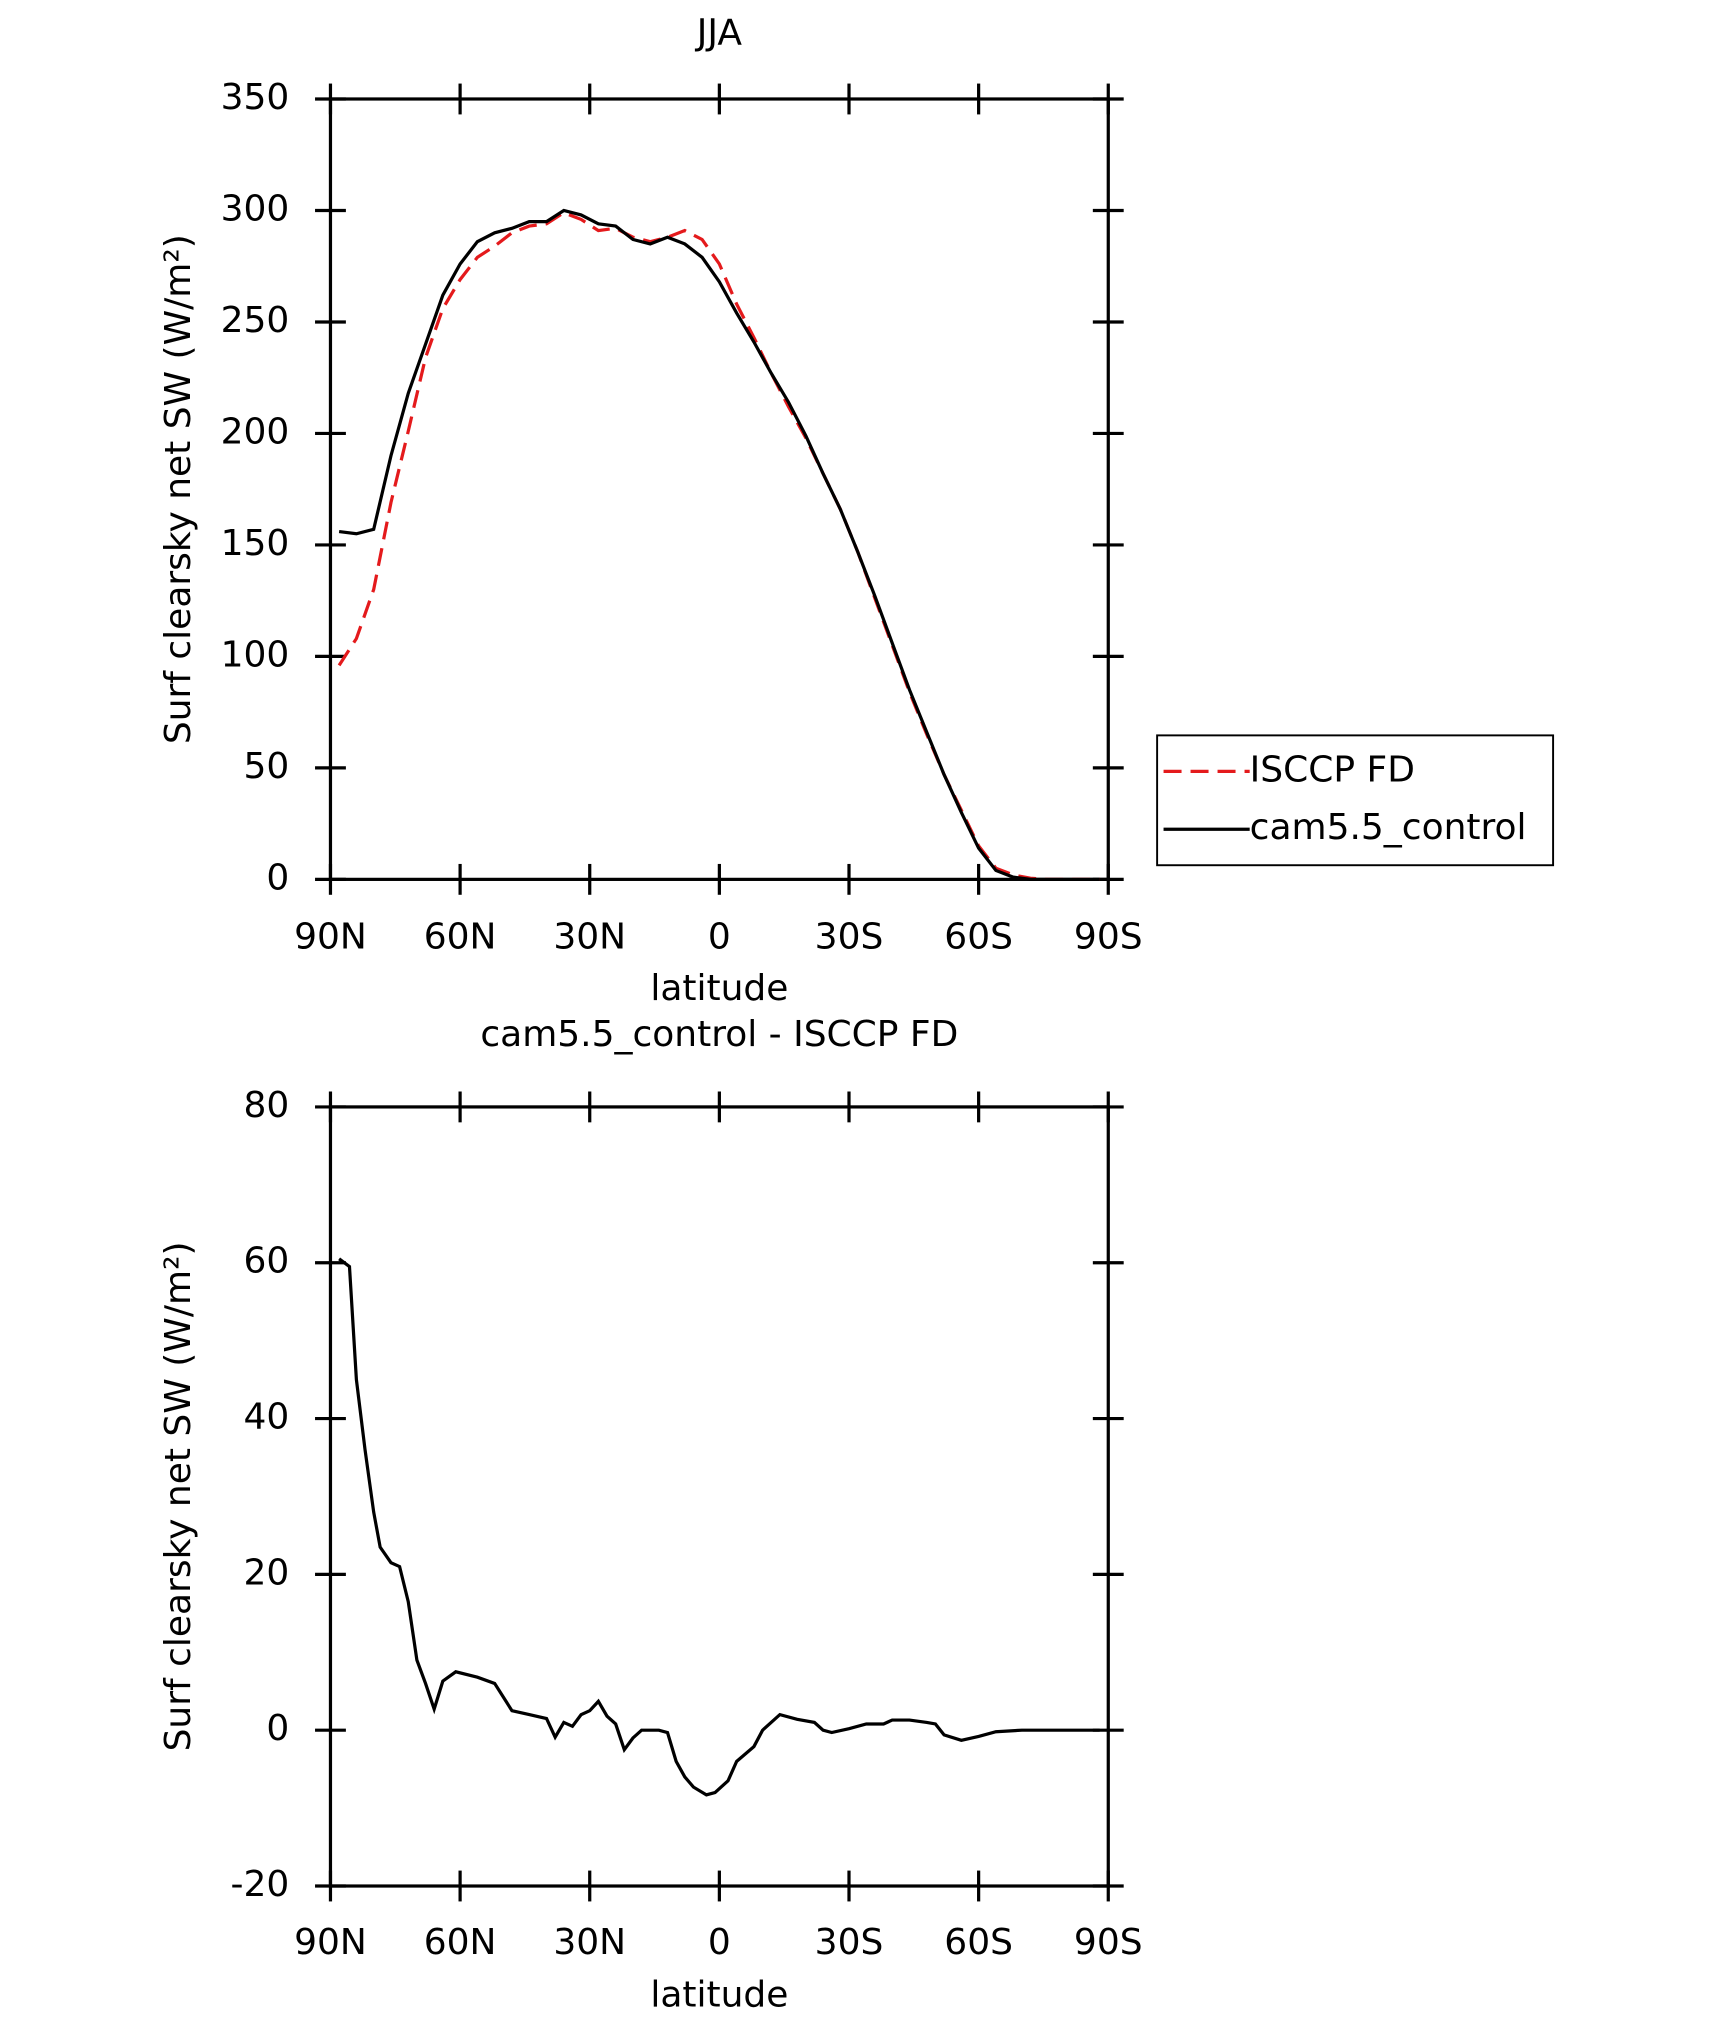 The image size is (1710, 2025). I want to click on legend-box, so click(1355, 800).